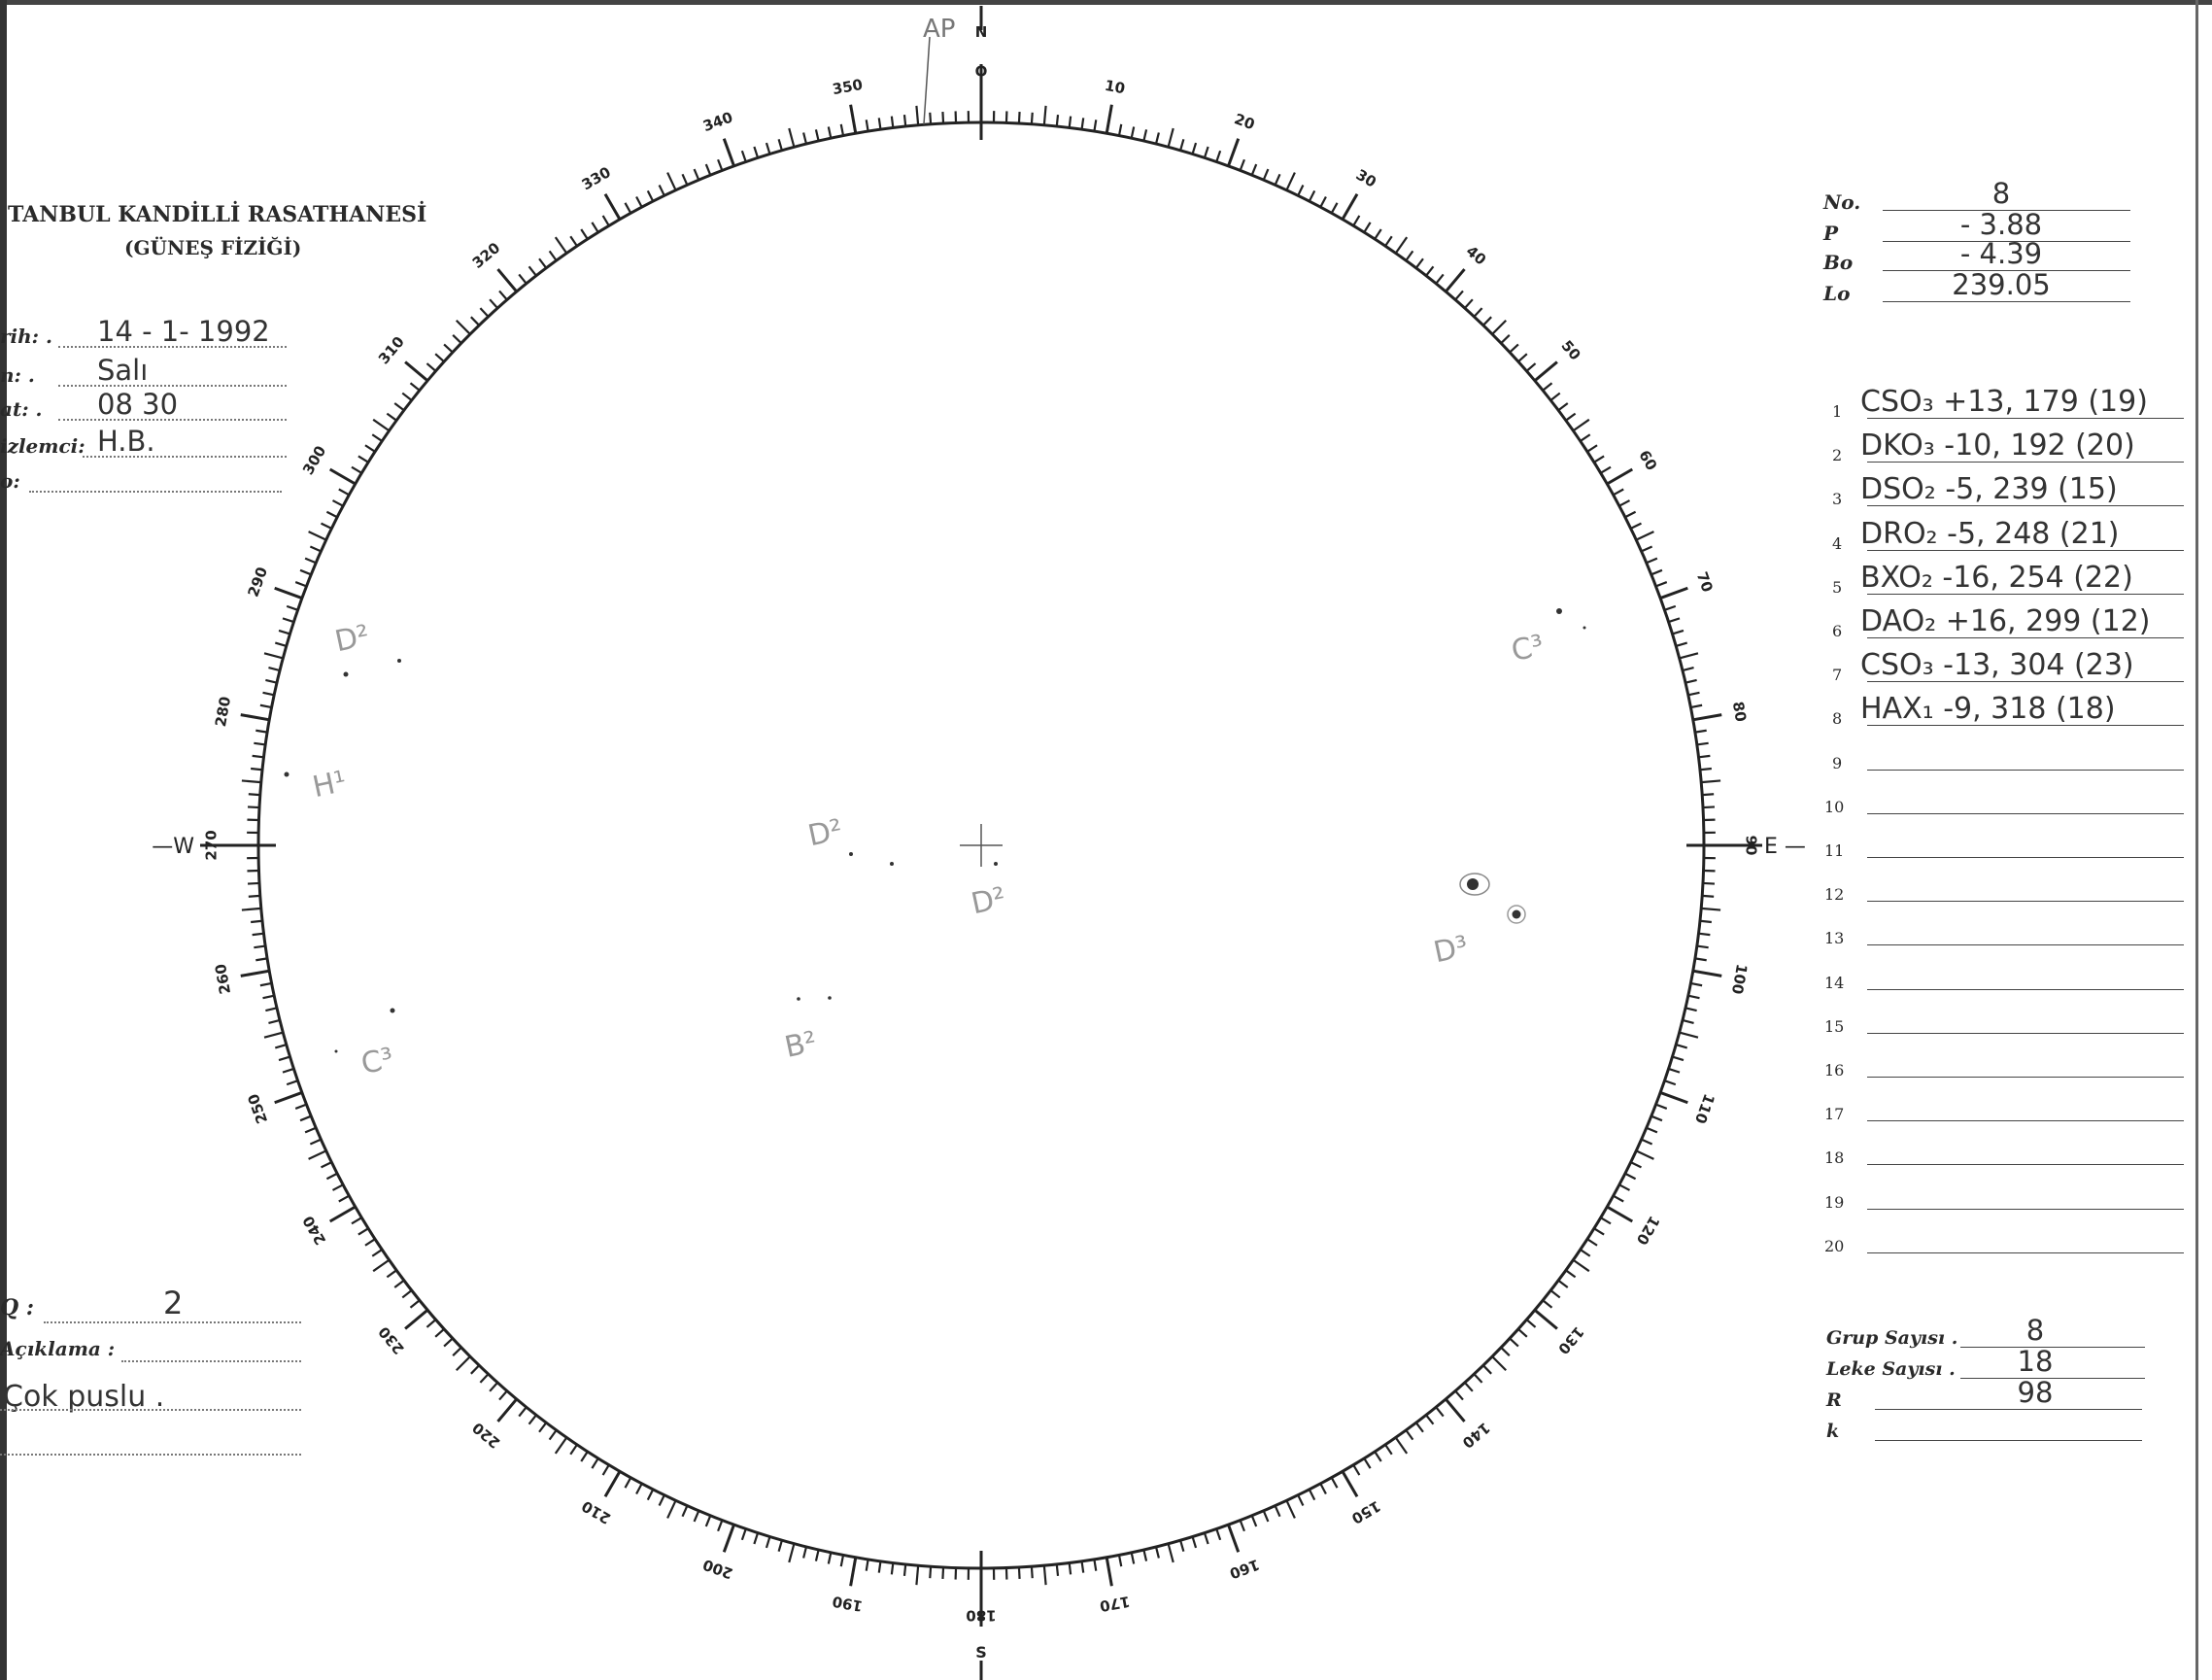 The height and width of the screenshot is (1680, 2212). Describe the element at coordinates (1837, 293) in the screenshot. I see `param-label: Lo` at that location.